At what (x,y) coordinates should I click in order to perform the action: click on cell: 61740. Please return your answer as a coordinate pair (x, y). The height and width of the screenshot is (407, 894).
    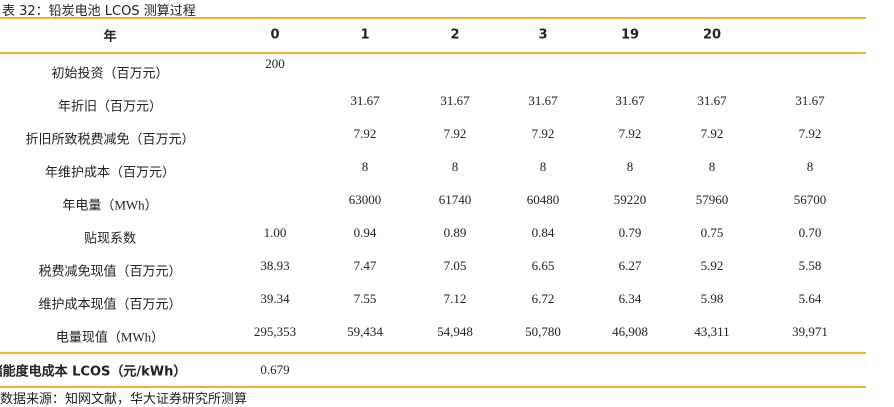
    Looking at the image, I should click on (455, 199).